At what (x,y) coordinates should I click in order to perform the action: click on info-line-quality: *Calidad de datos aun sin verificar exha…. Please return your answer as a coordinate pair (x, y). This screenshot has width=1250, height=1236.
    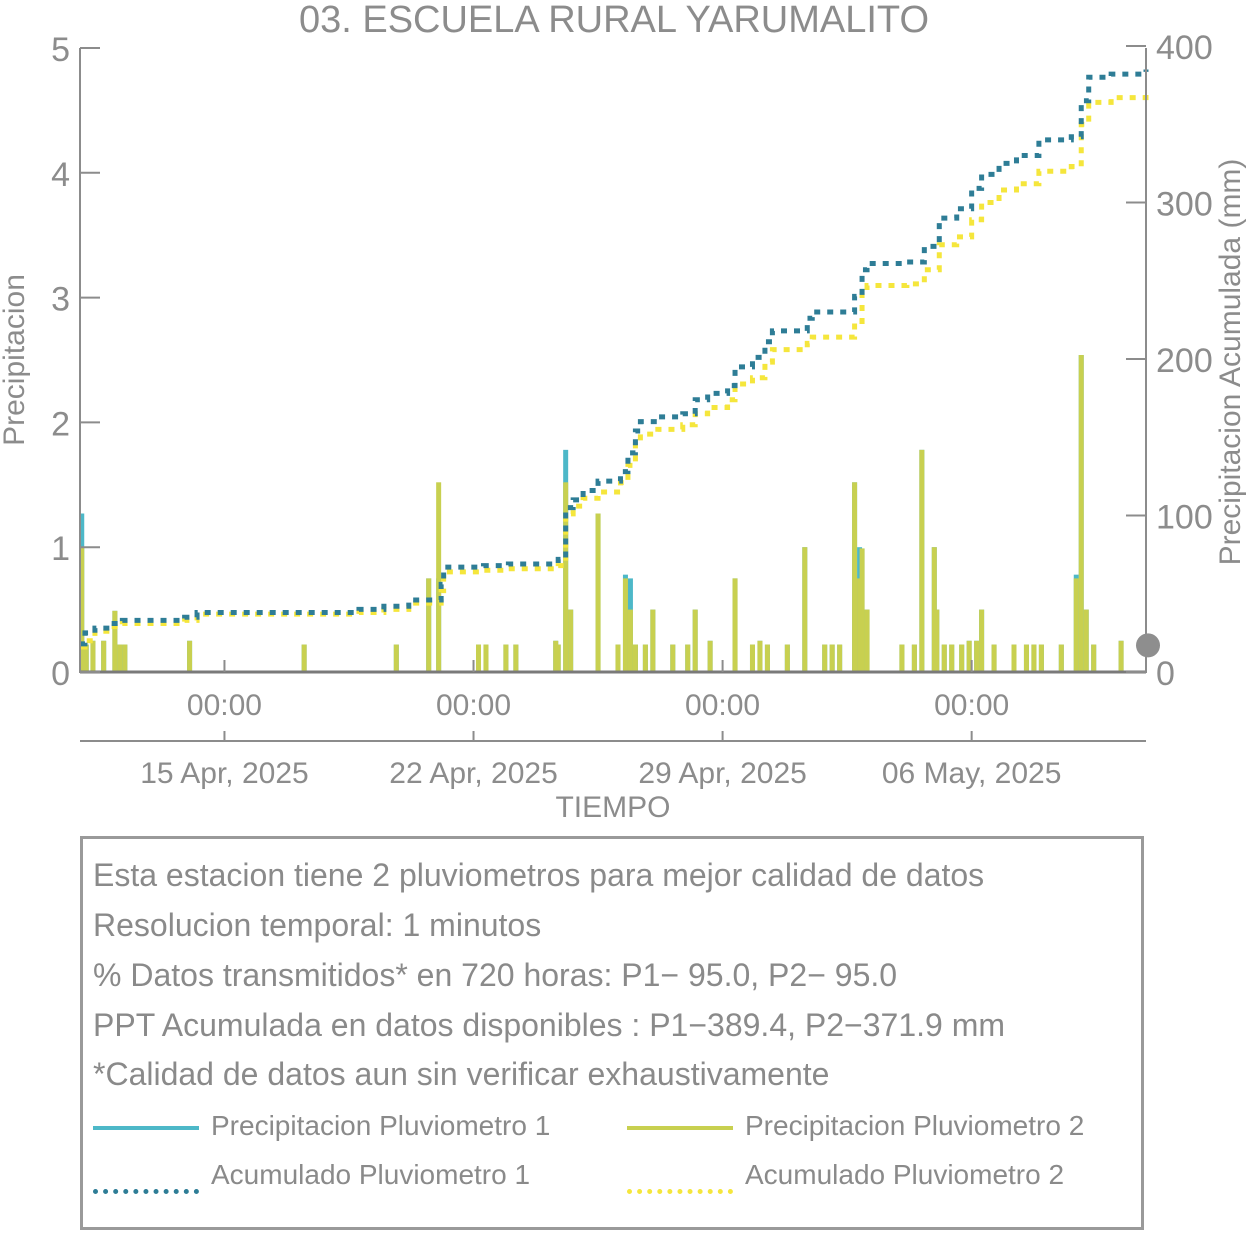
    Looking at the image, I should click on (461, 1074).